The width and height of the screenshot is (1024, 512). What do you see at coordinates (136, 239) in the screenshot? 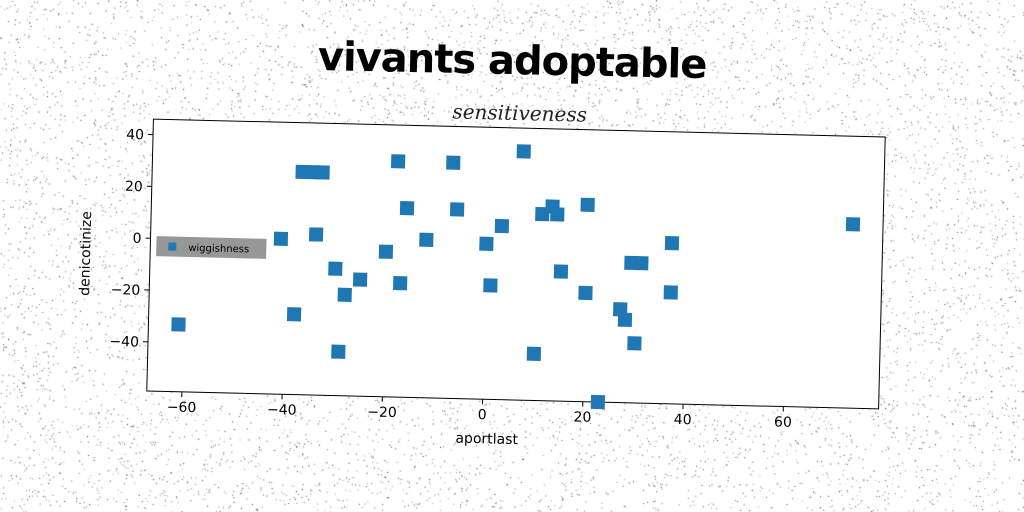
I see `y-tick-label: 0` at bounding box center [136, 239].